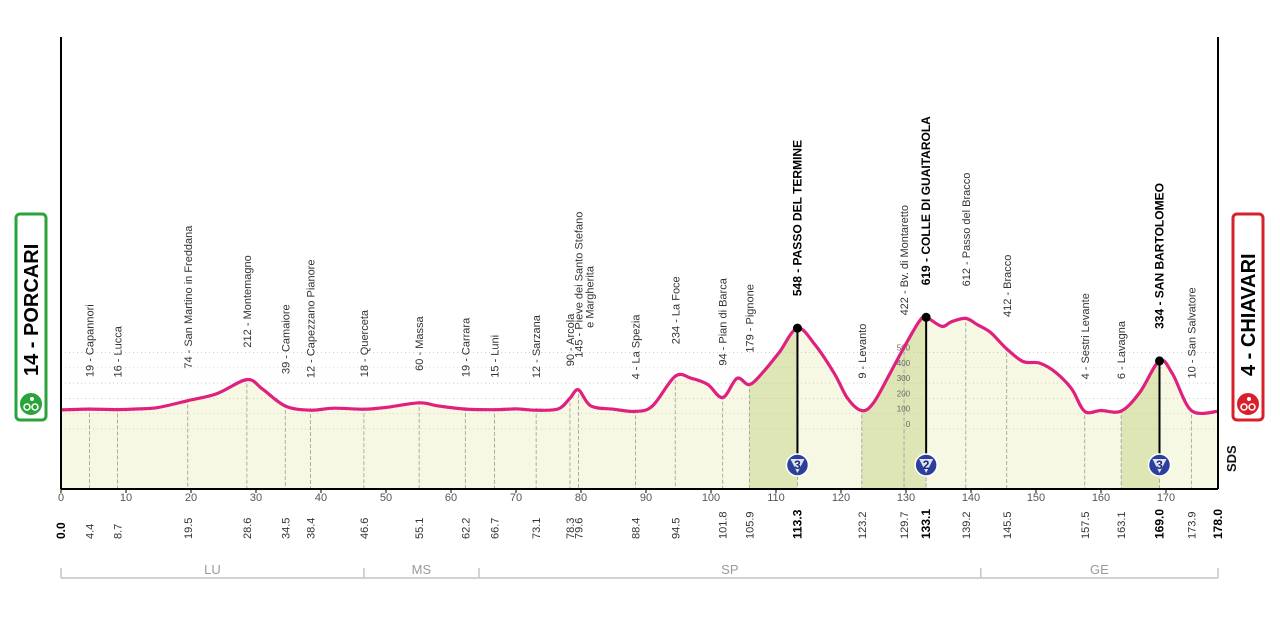  What do you see at coordinates (286, 528) in the screenshot?
I see `place-distance: 34.5` at bounding box center [286, 528].